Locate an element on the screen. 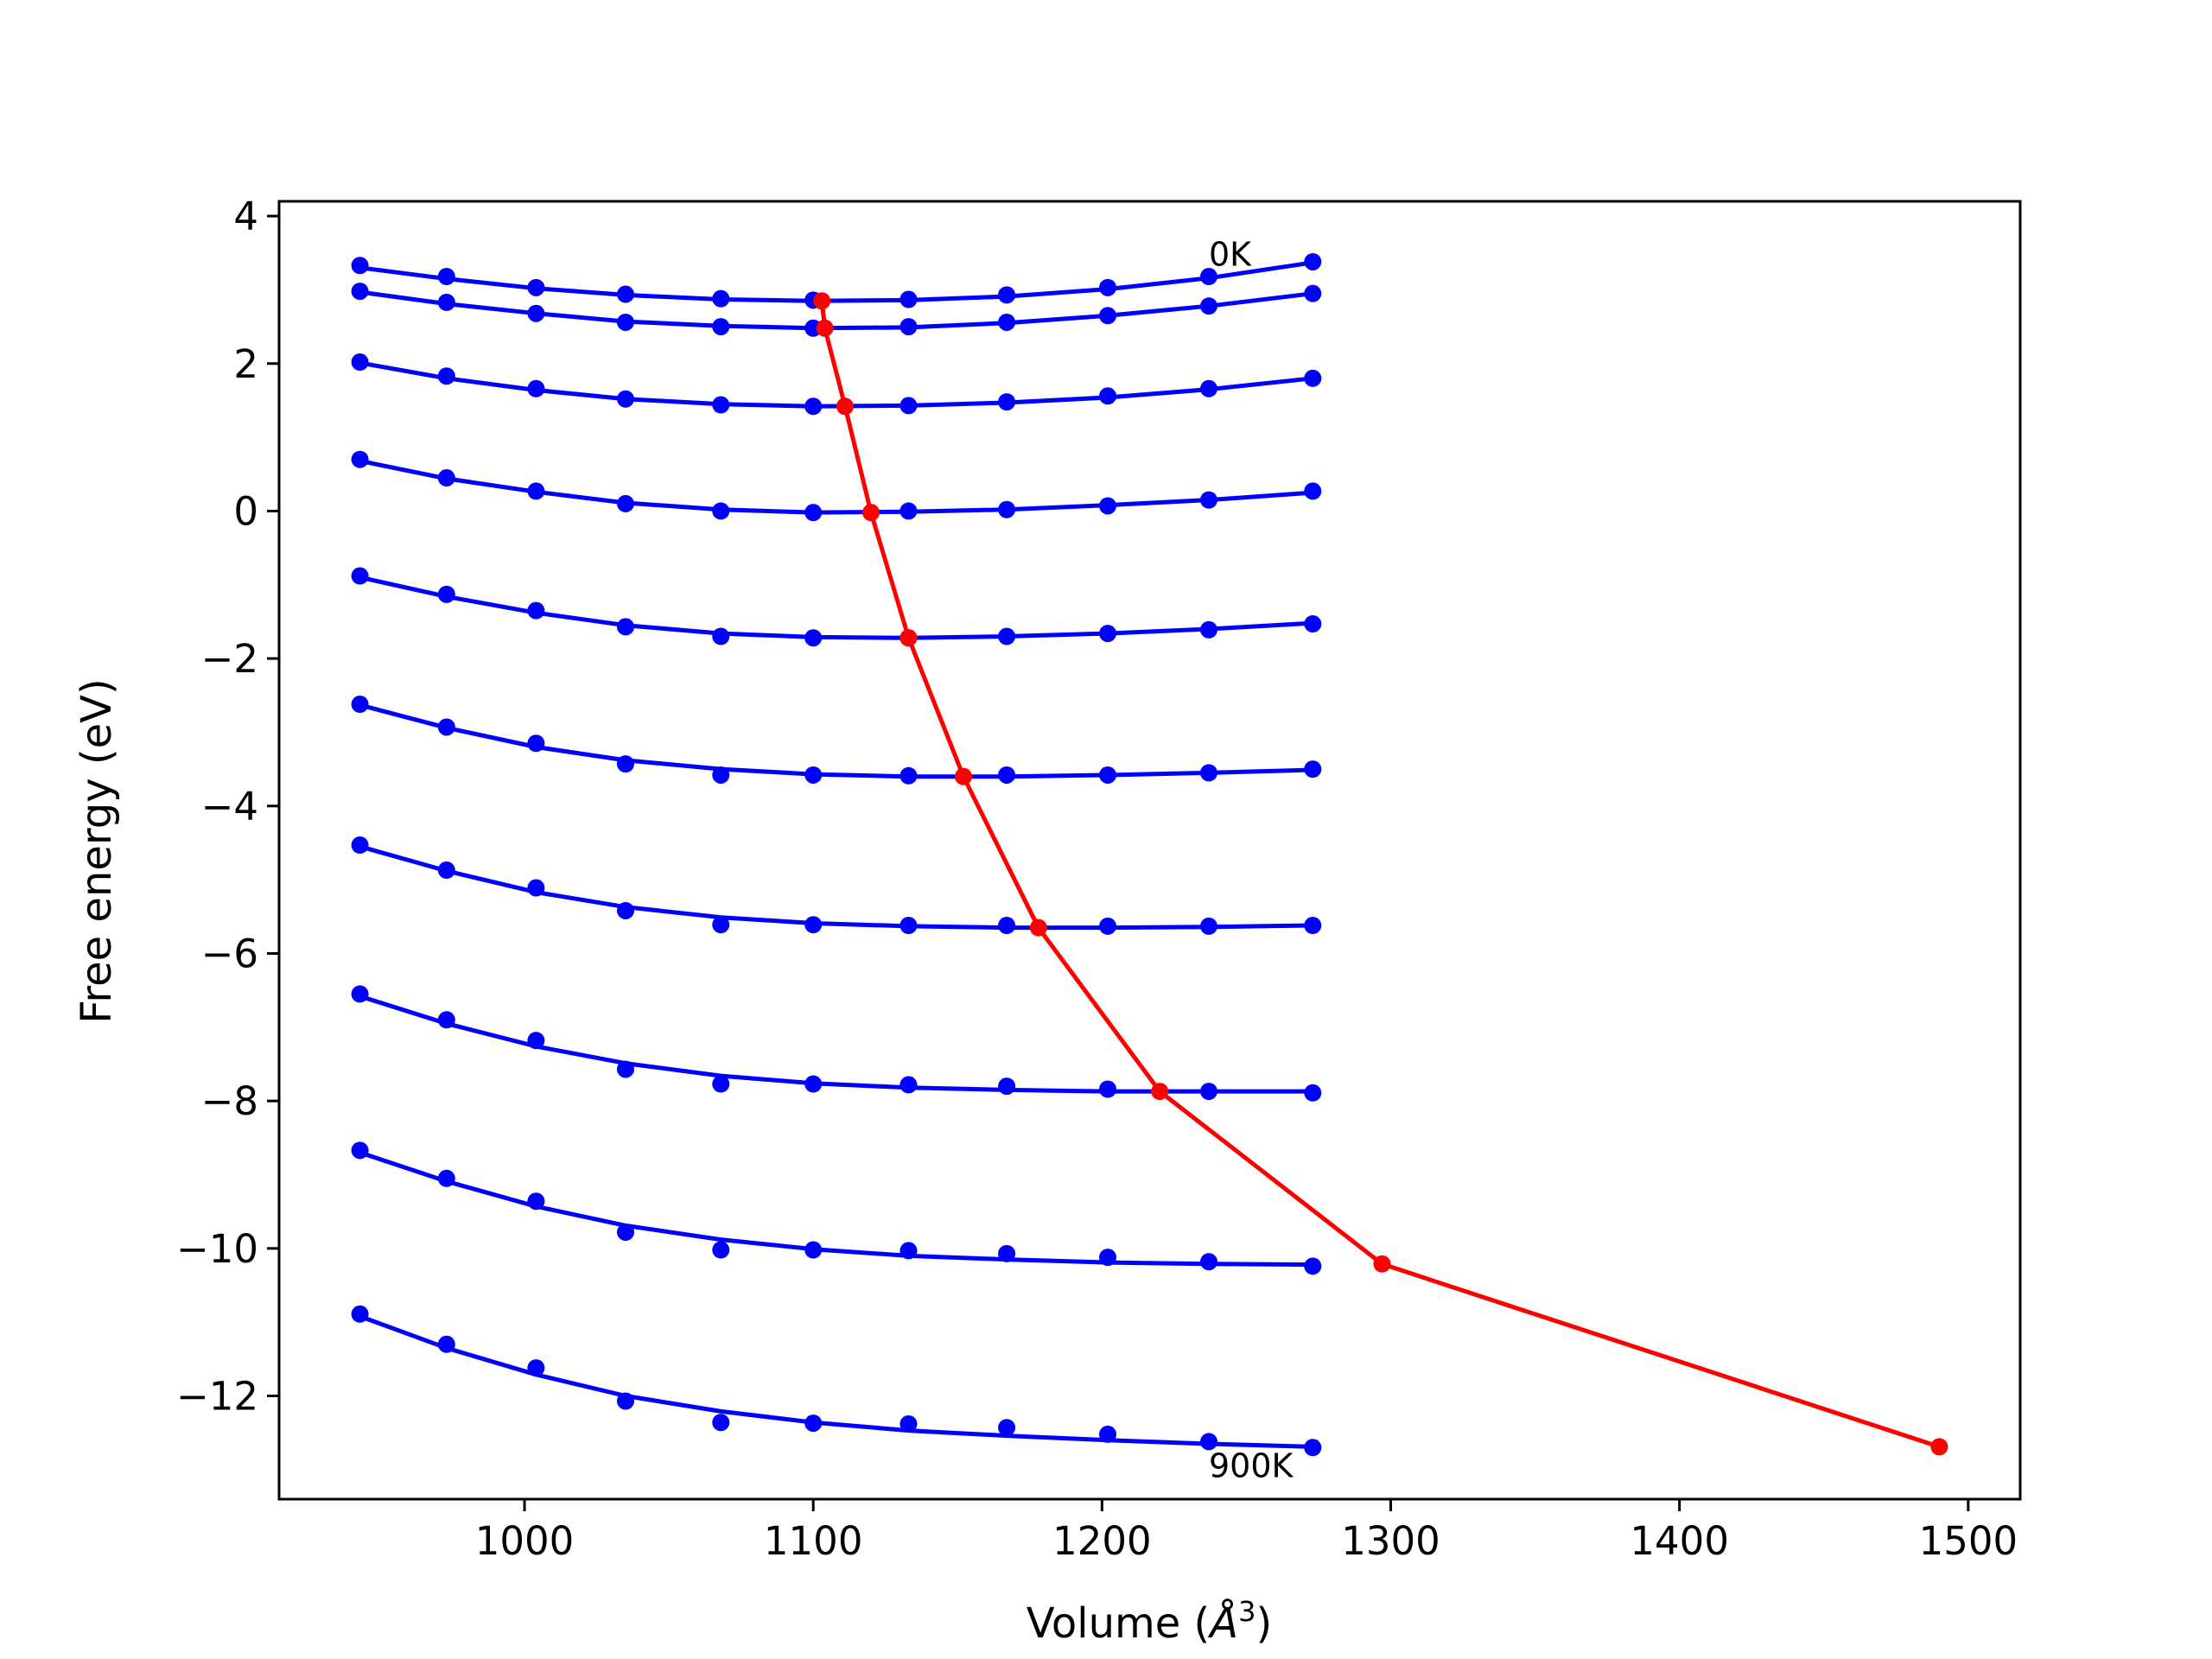 This screenshot has width=2212, height=1659. y-tick-label: −6 is located at coordinates (230, 953).